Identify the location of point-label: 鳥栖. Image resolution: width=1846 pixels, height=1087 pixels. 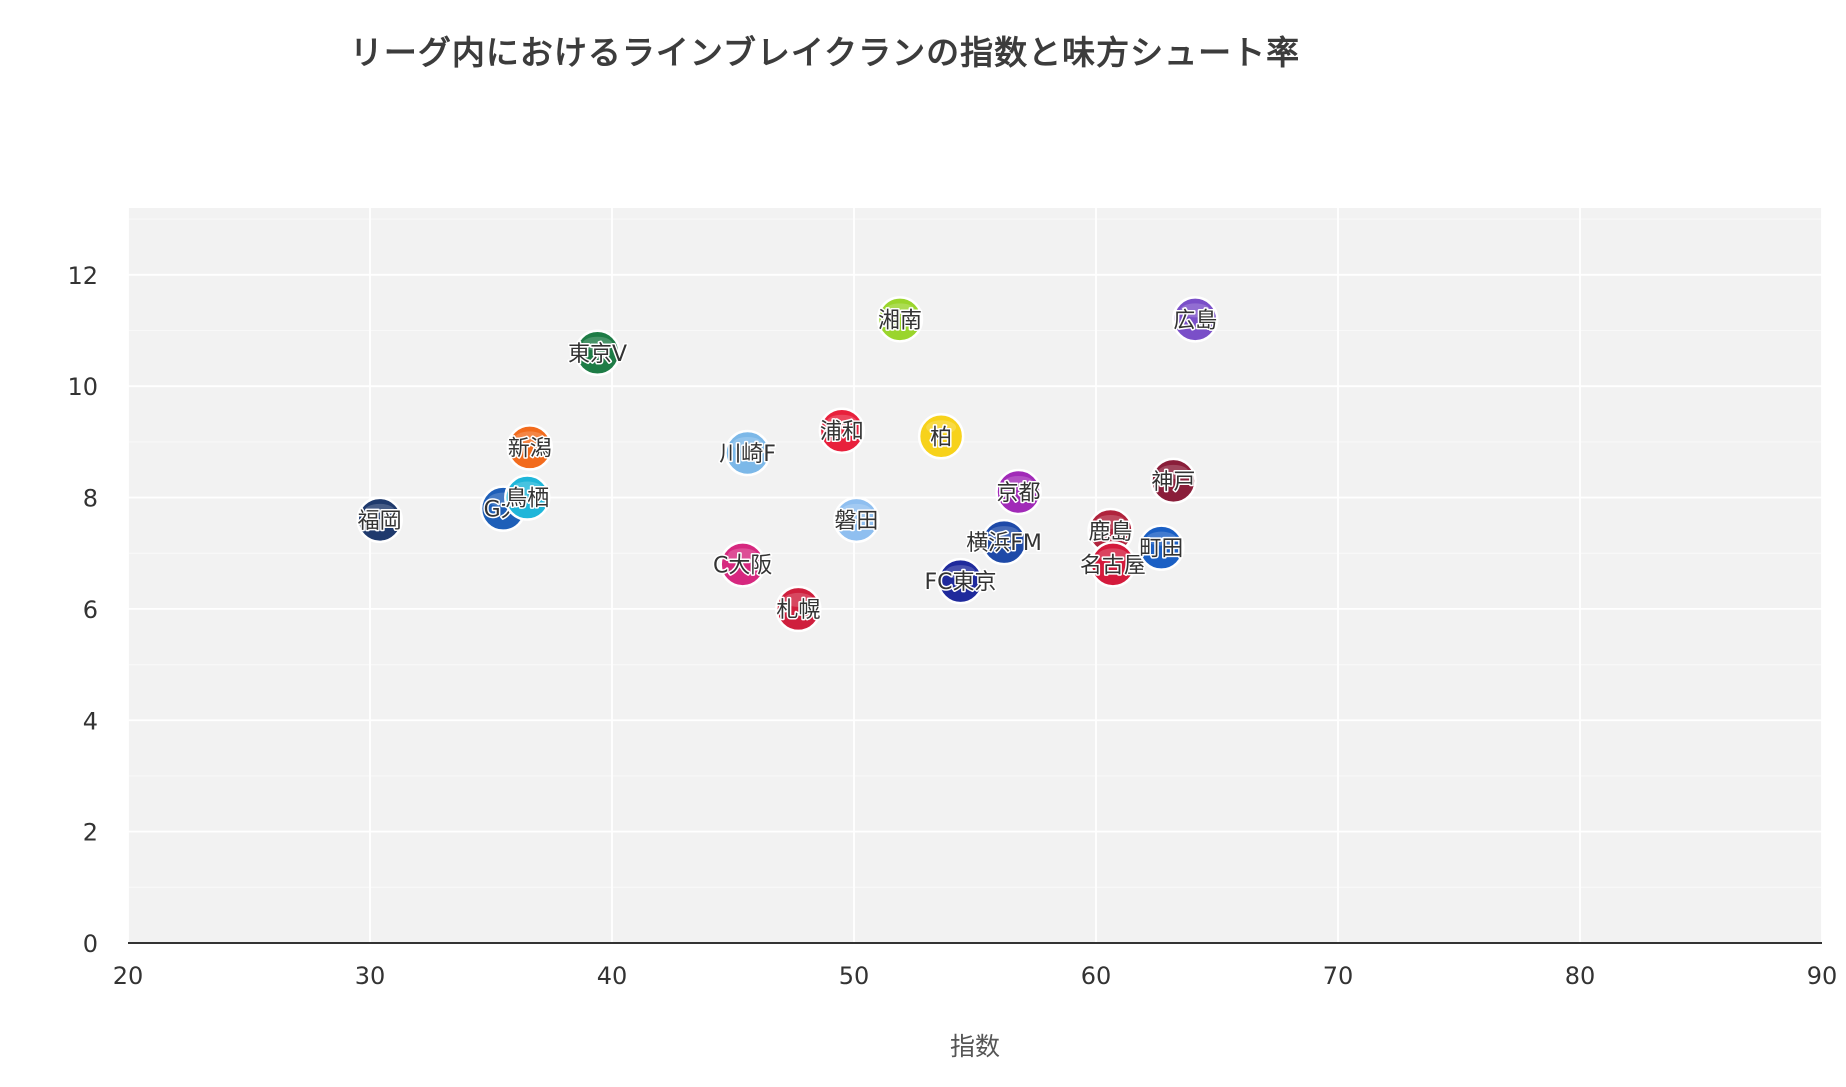
(527, 499).